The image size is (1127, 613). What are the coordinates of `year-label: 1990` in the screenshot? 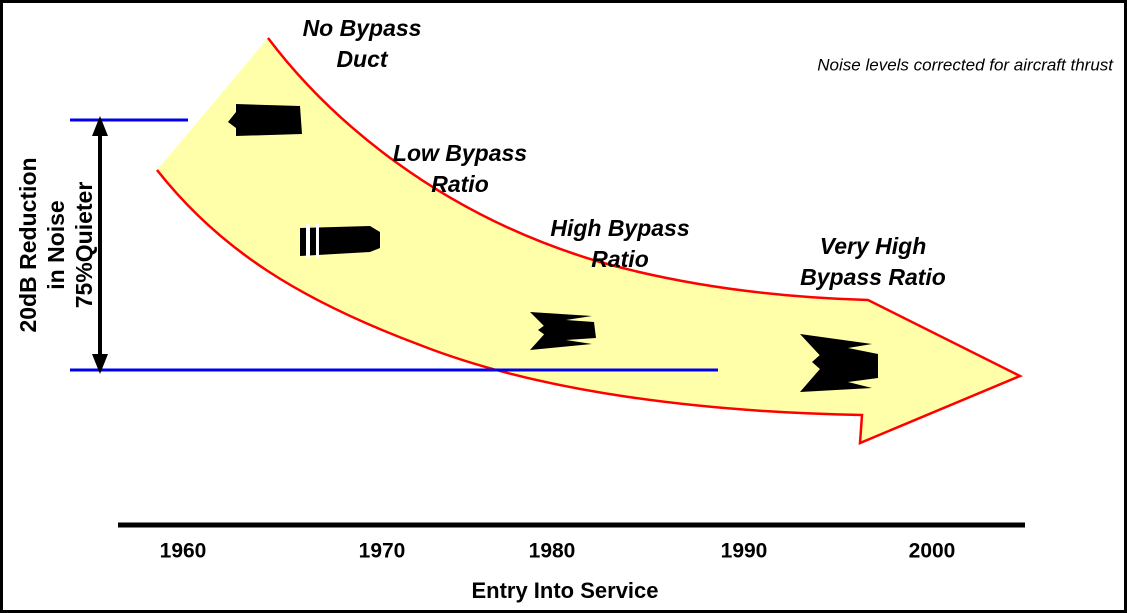 It's located at (744, 551).